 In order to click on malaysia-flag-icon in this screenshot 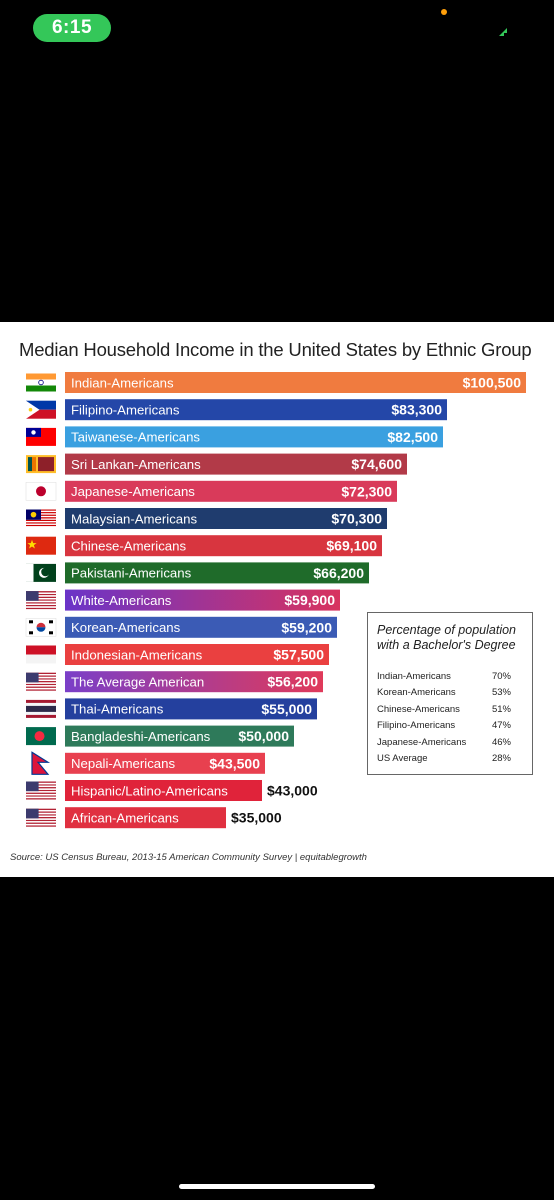, I will do `click(41, 518)`.